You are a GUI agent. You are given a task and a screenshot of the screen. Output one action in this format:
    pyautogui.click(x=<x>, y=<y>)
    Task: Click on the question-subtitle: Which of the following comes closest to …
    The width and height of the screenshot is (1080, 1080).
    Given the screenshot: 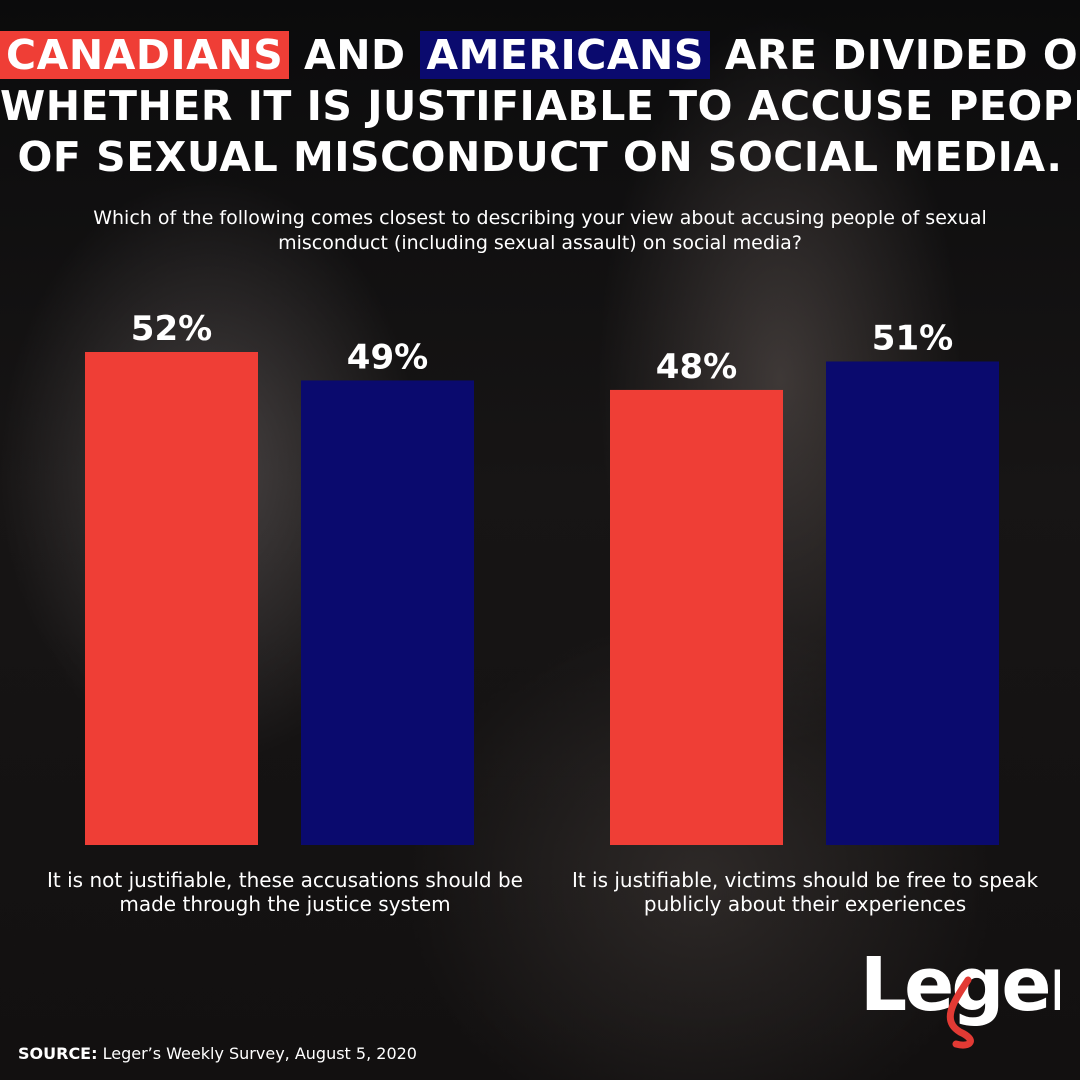 What is the action you would take?
    pyautogui.click(x=540, y=230)
    